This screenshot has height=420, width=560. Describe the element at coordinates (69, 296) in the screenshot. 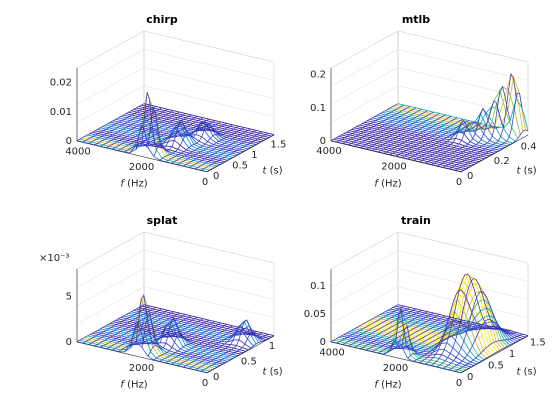

I see `z-tick-label: 5` at that location.